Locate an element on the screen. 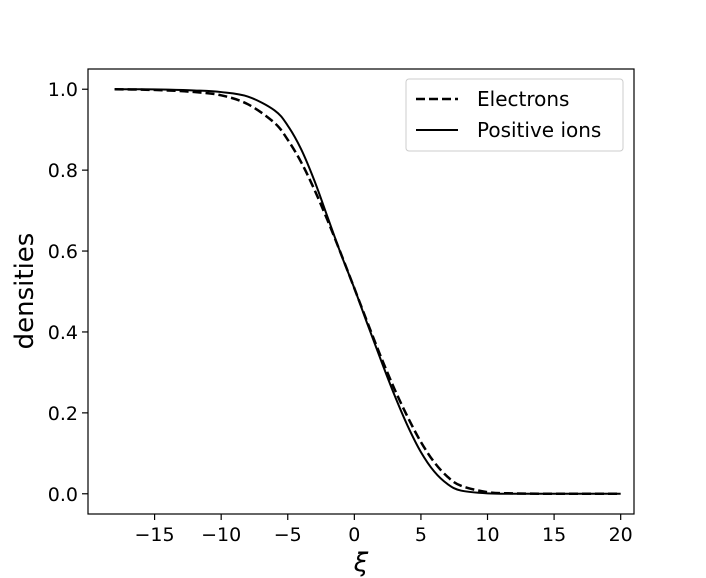 The image size is (706, 578). x-tick-label: 20 is located at coordinates (621, 535).